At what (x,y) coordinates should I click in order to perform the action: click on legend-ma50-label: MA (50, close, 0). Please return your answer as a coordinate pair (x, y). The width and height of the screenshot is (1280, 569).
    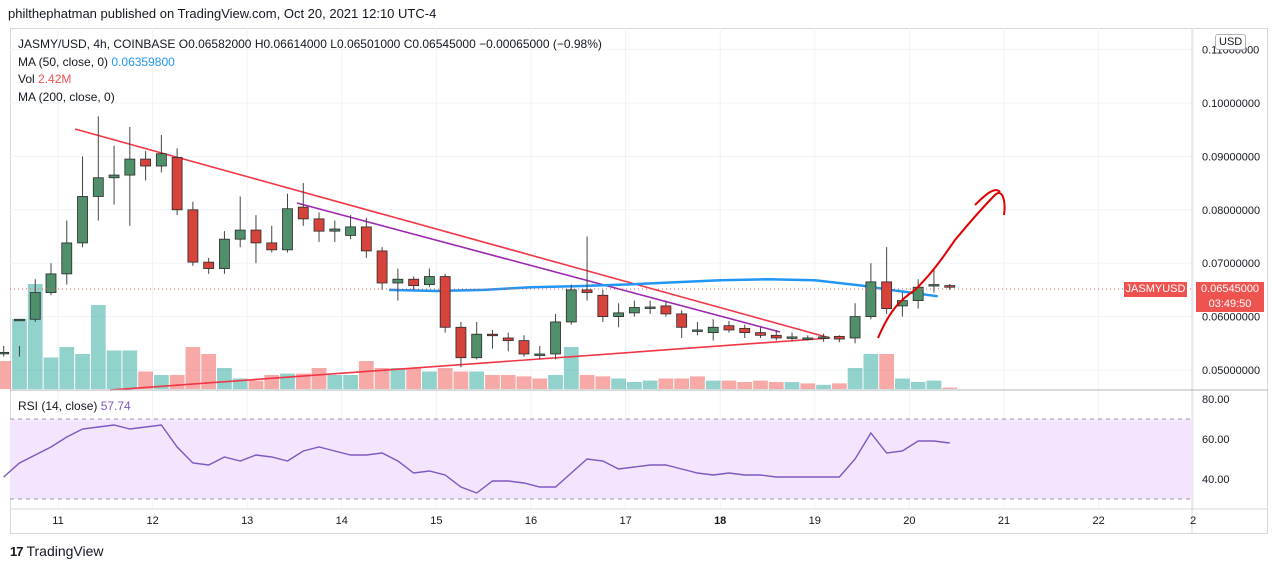
    Looking at the image, I should click on (63, 61).